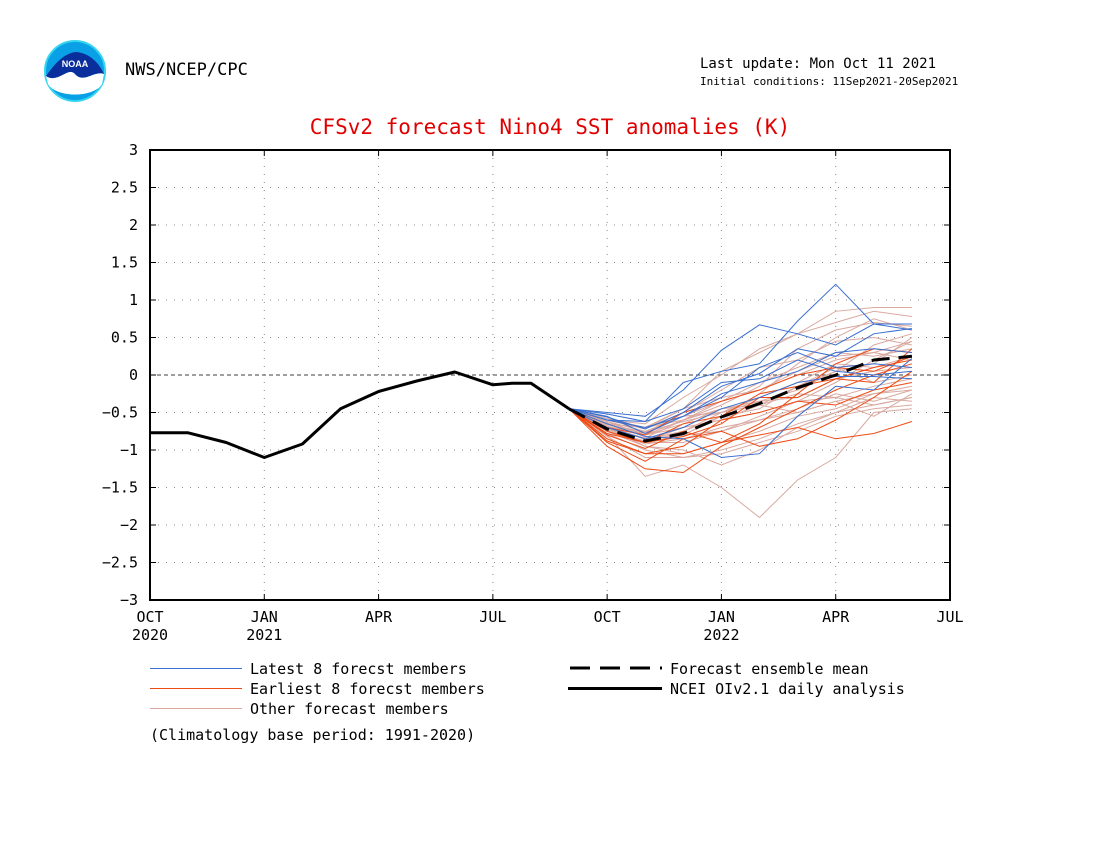  What do you see at coordinates (129, 600) in the screenshot?
I see `y-tick-label: −3` at bounding box center [129, 600].